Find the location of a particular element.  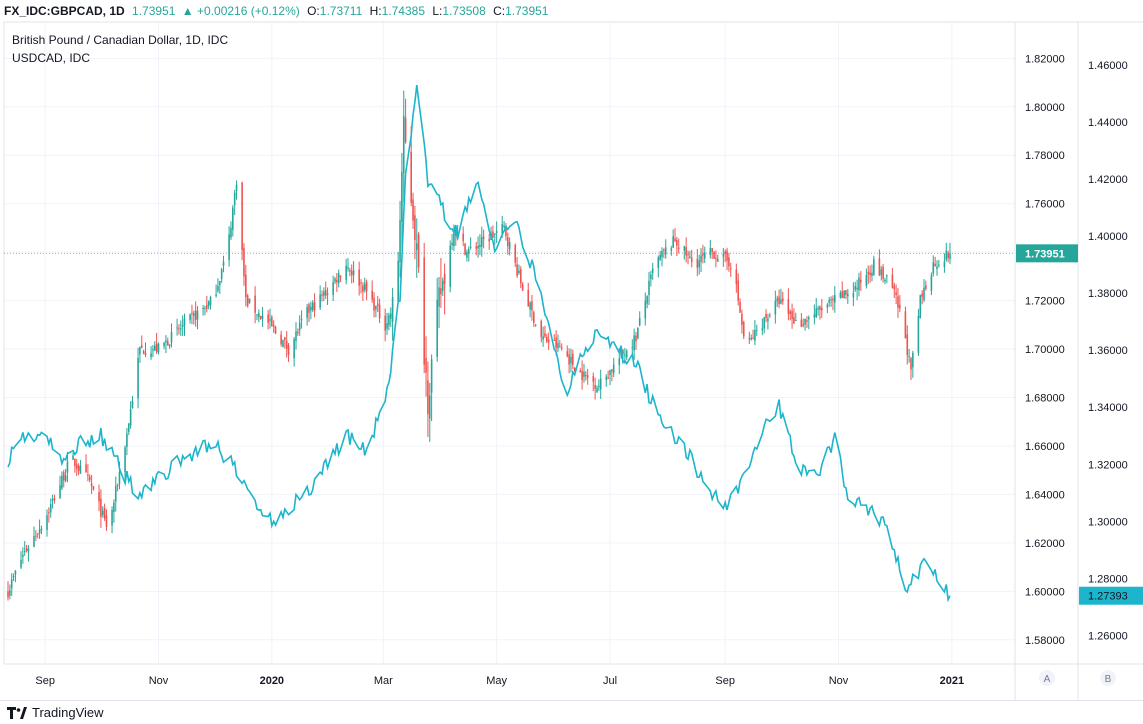

left-axis-tick-label: 1.78000 is located at coordinates (1045, 156).